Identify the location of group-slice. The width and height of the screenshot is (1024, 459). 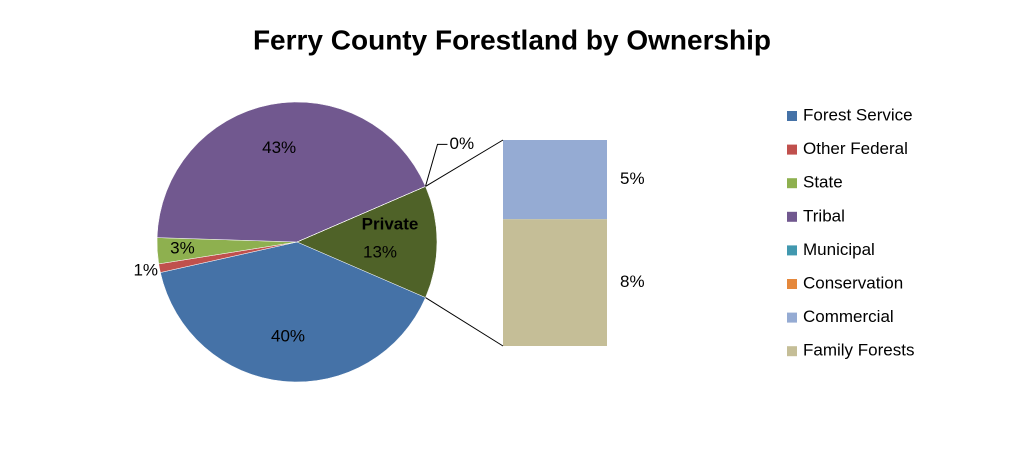
(367, 242).